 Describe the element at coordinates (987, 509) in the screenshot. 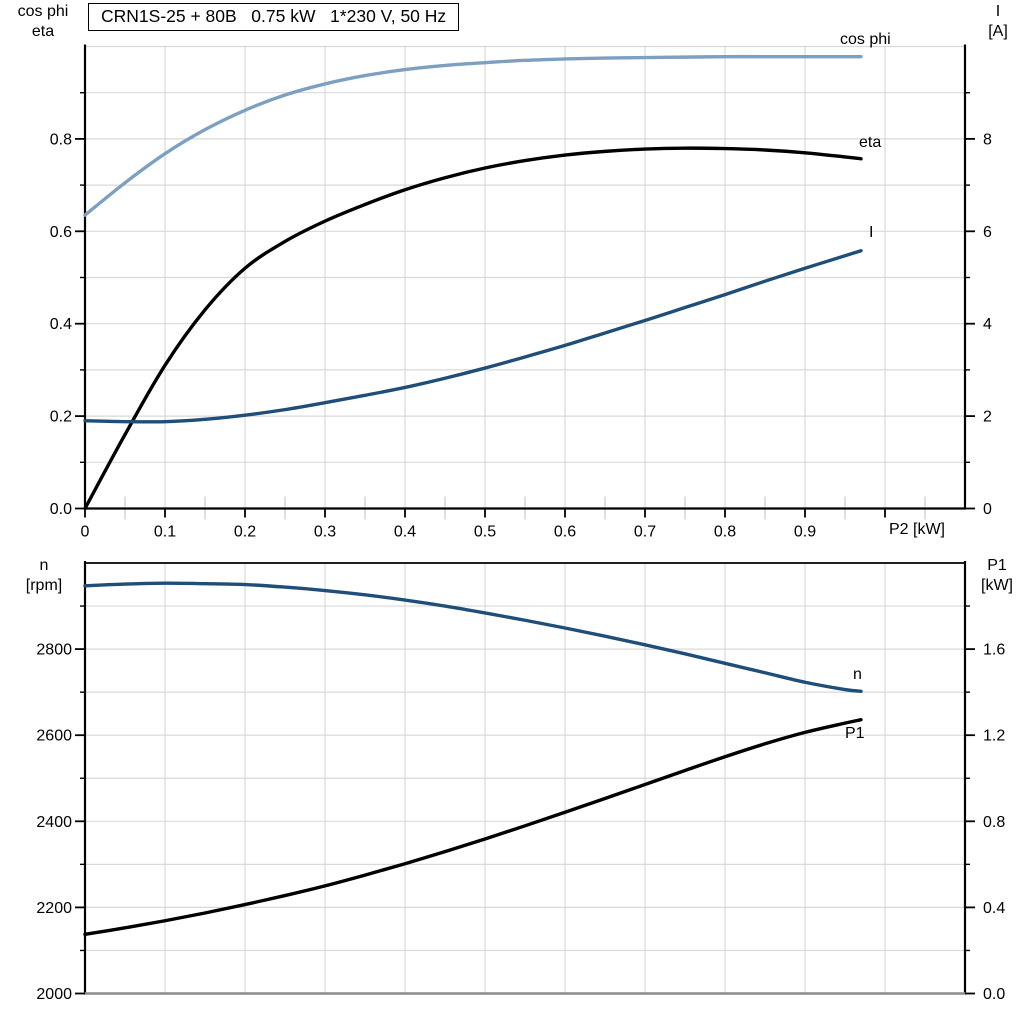

I see `right-tick-label: 0` at that location.